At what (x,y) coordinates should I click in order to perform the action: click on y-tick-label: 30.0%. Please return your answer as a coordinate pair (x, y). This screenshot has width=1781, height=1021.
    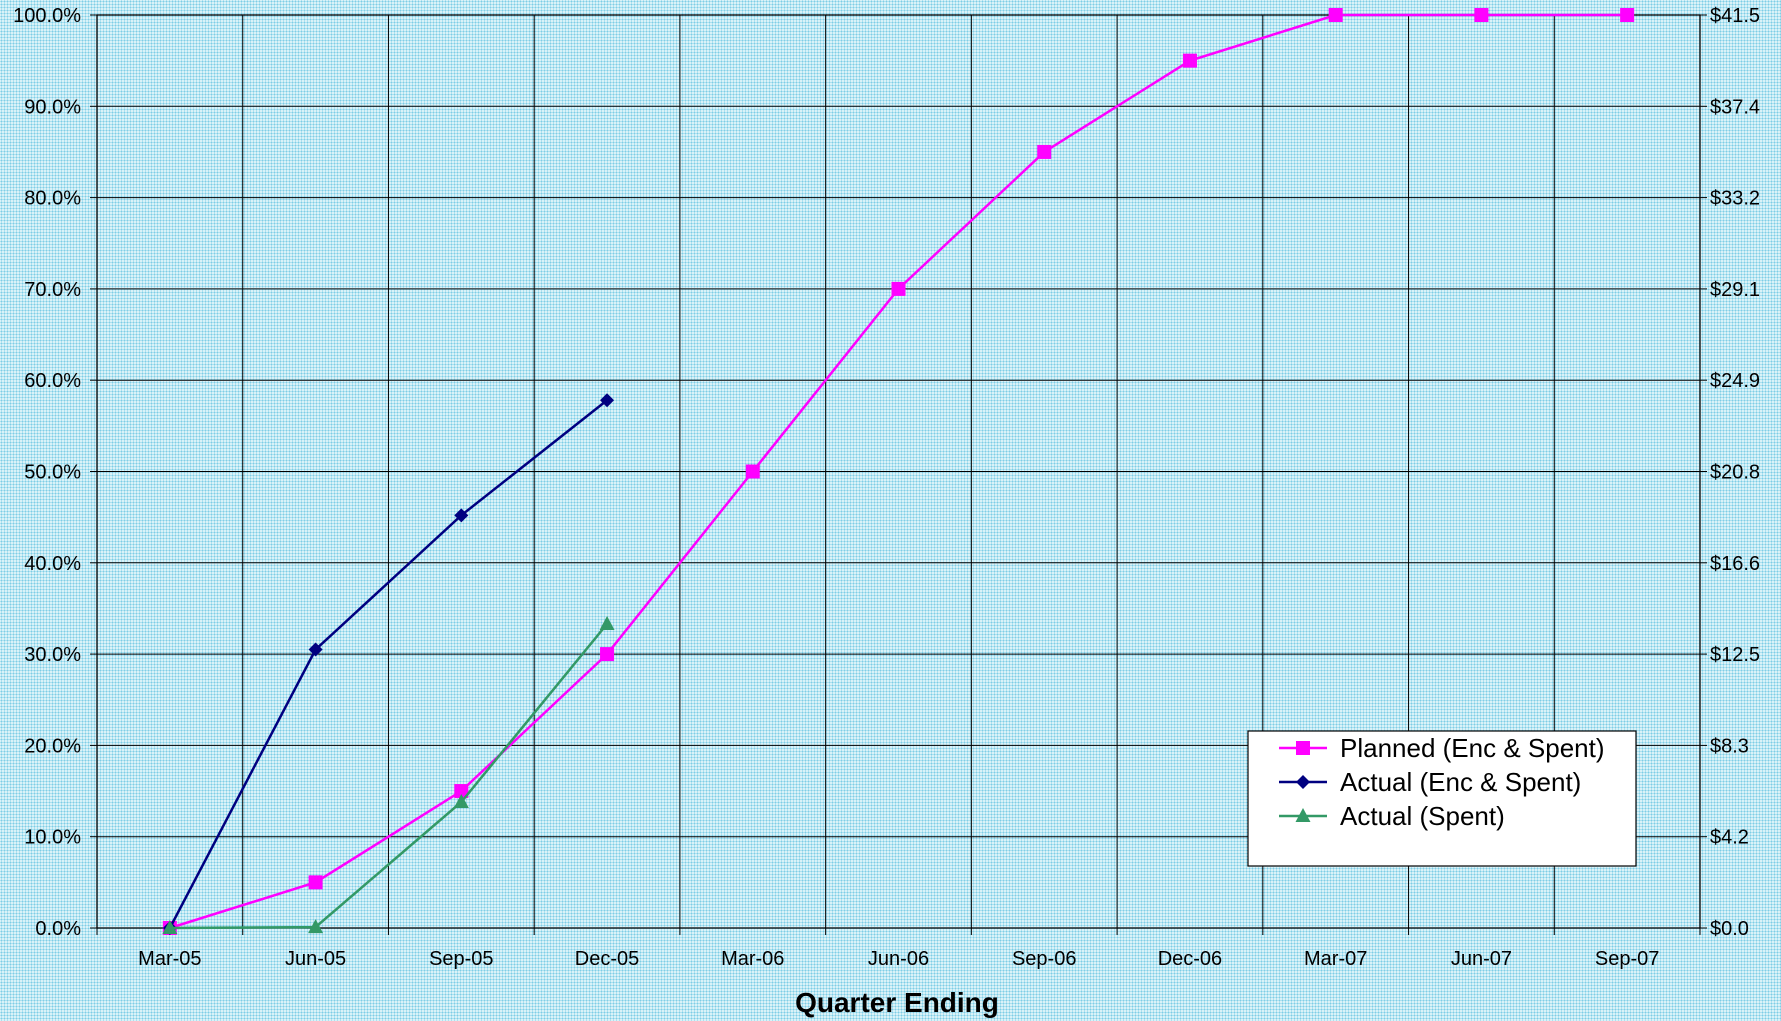
    Looking at the image, I should click on (52, 655).